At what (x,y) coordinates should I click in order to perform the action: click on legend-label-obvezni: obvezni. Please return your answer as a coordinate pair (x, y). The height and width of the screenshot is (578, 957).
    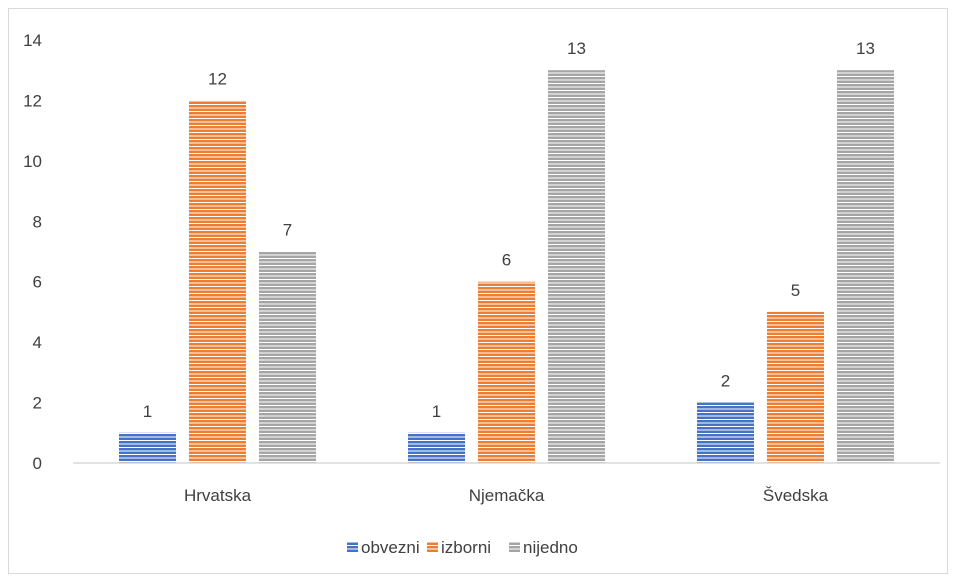
    Looking at the image, I should click on (390, 547).